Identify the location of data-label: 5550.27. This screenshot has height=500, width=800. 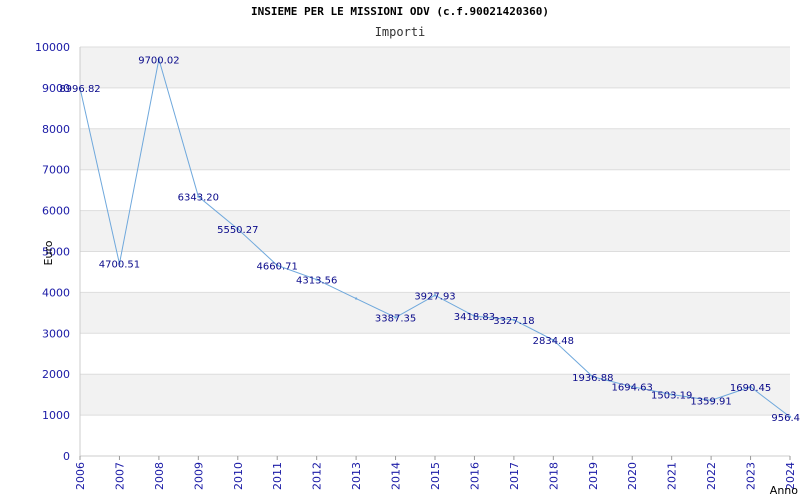
(237, 230).